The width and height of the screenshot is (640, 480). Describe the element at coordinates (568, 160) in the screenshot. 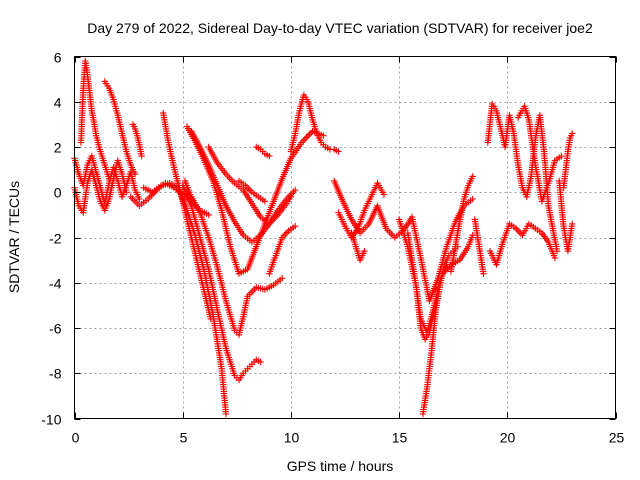

I see `series-arc30` at that location.